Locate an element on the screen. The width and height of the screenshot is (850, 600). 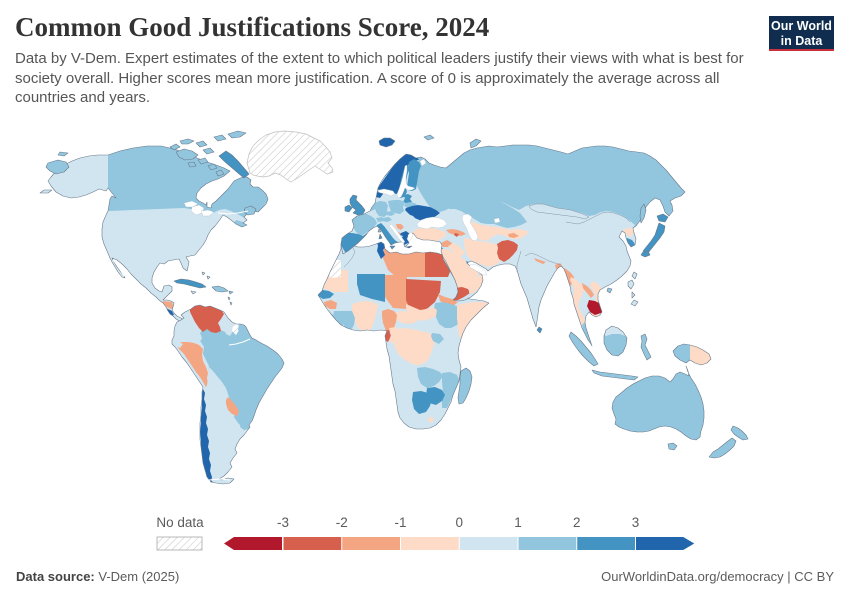
svg-text: 3 is located at coordinates (636, 522).